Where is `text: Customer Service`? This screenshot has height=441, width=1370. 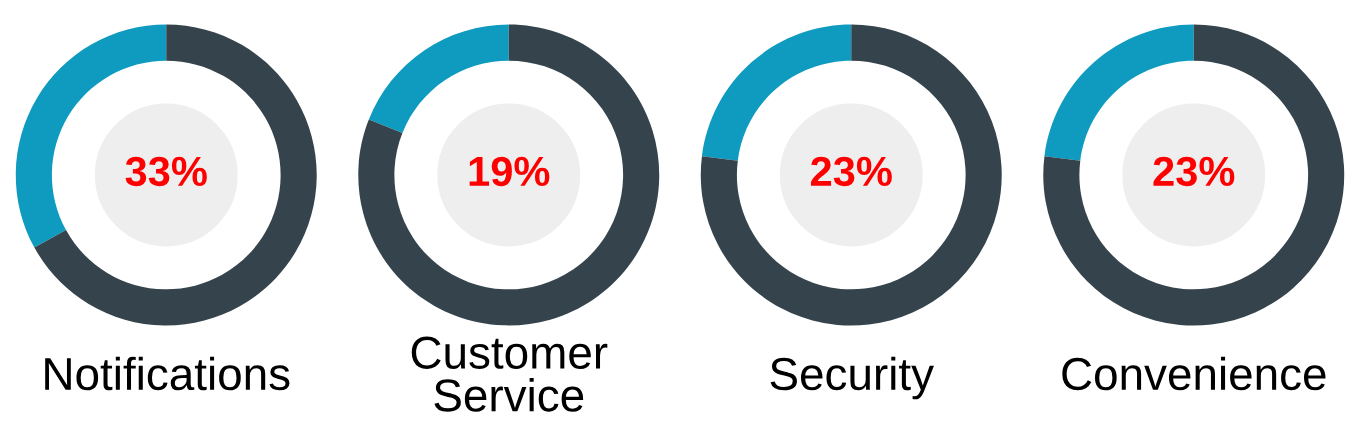
text: Customer Service is located at coordinates (509, 374).